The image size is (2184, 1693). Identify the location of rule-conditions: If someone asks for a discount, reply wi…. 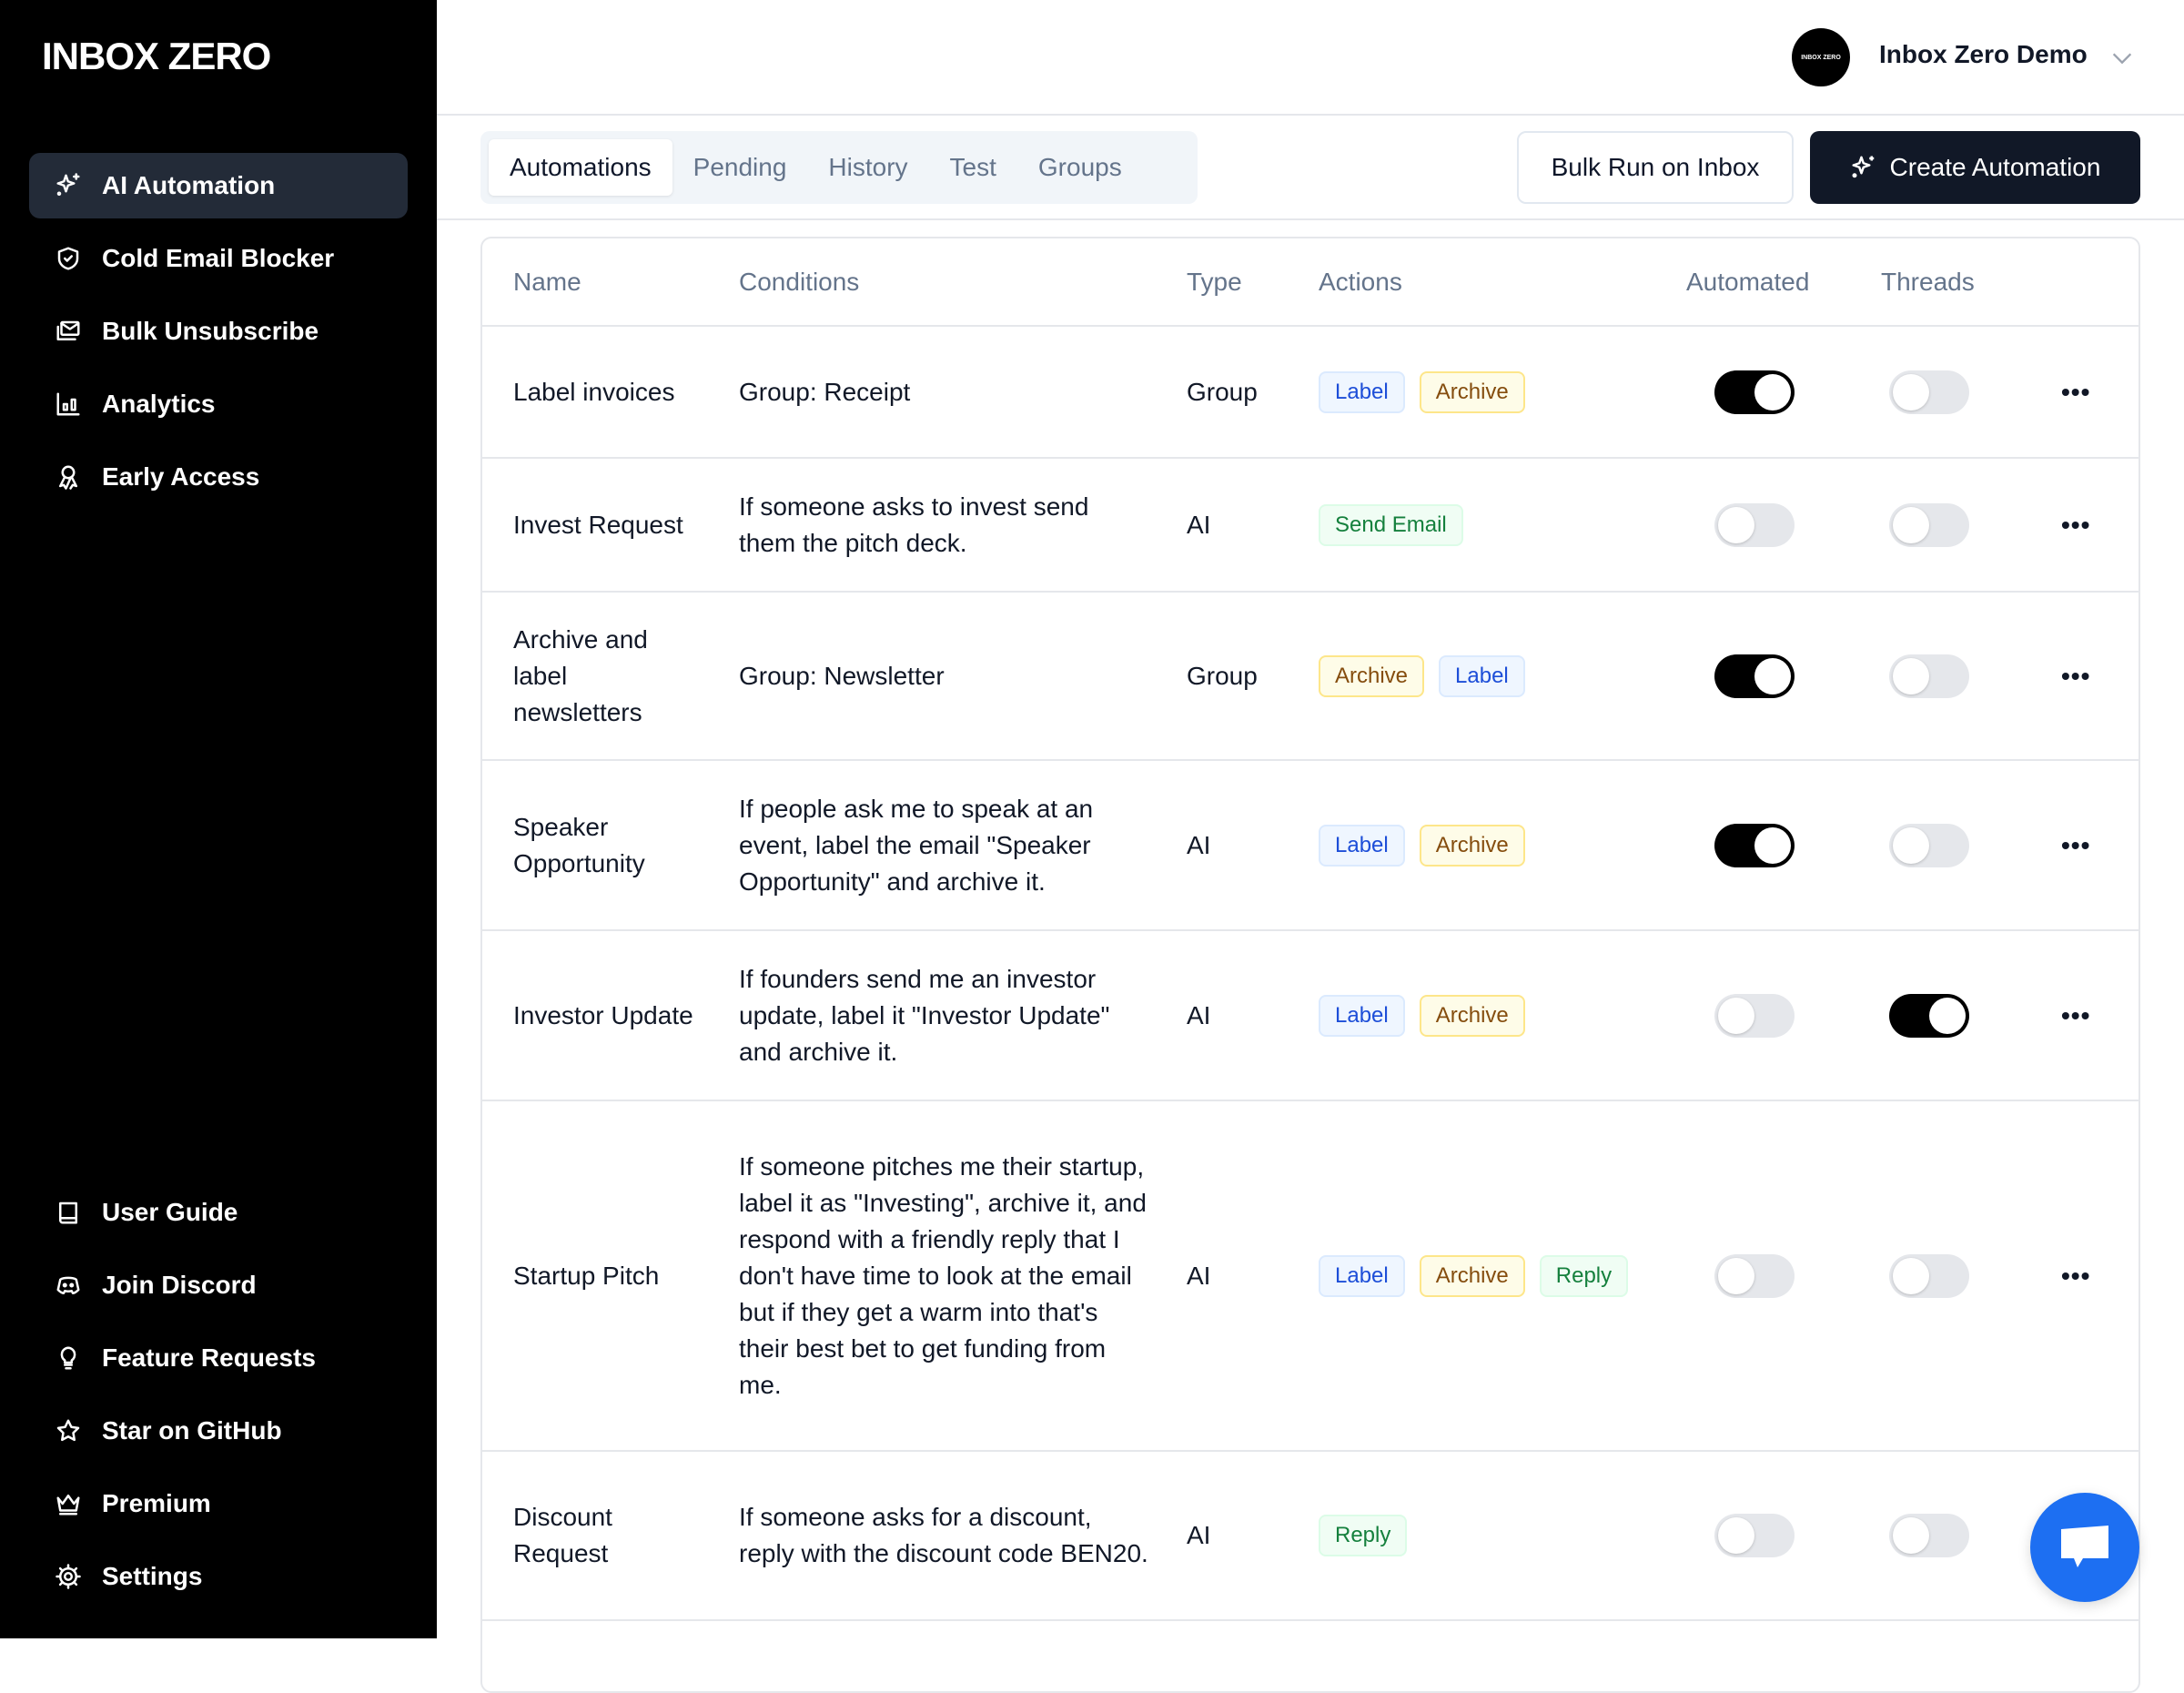
(943, 1535).